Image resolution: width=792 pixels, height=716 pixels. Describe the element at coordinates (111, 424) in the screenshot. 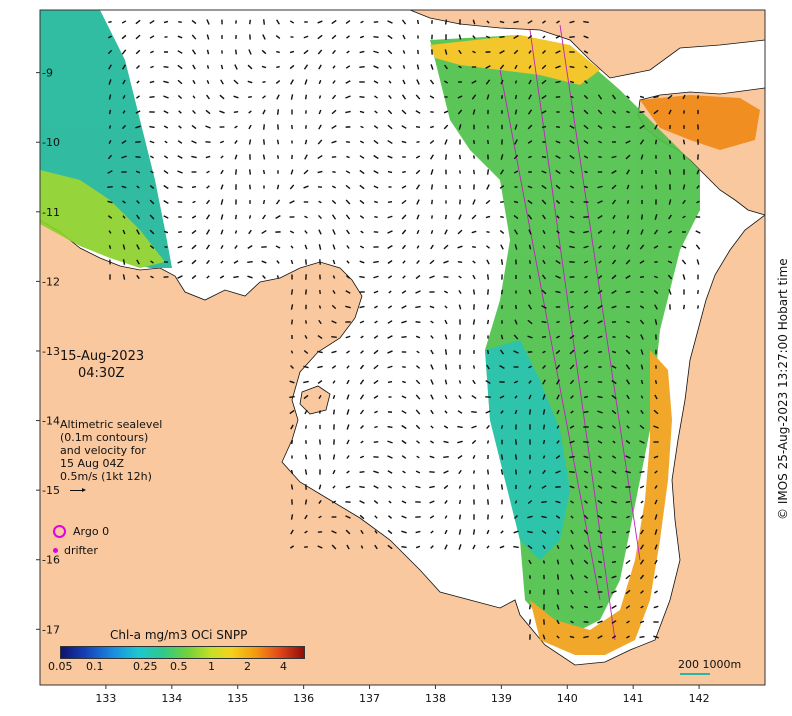

I see `altimetry-line-1: Altimetric sealevel` at that location.